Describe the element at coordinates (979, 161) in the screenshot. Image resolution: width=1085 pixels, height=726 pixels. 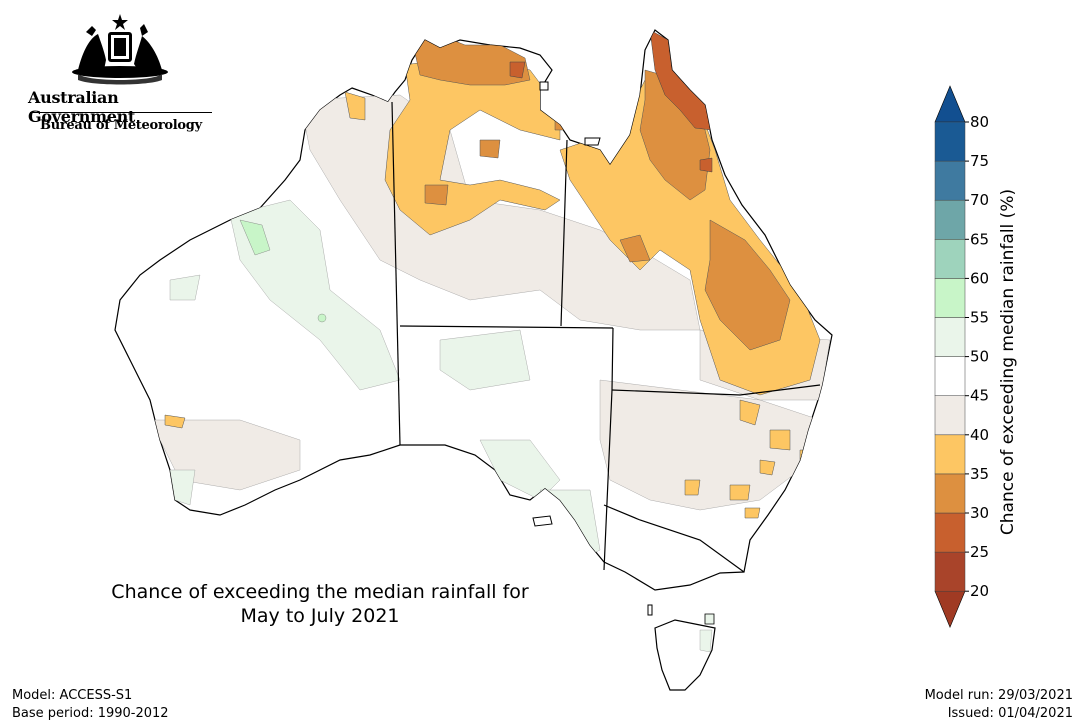
I see `colorbar-tick-label: 75` at that location.